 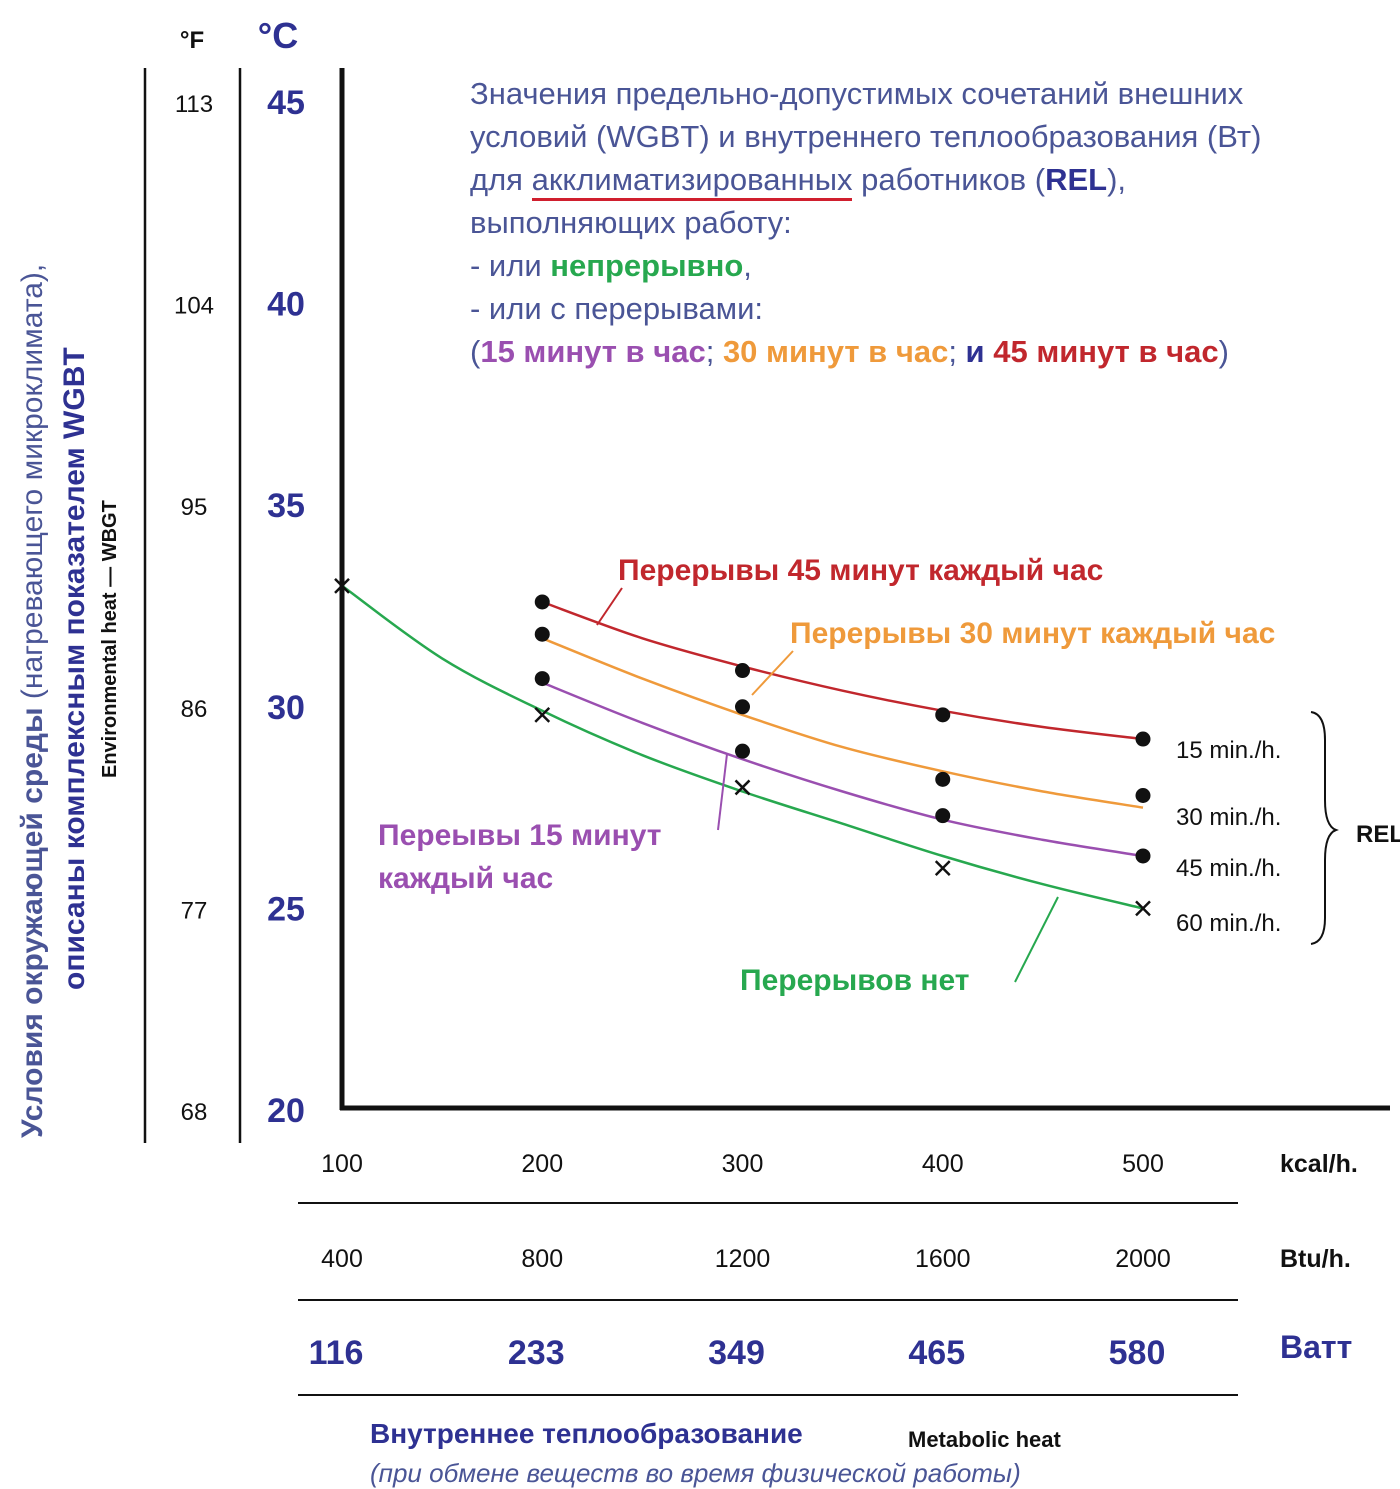 I want to click on title-30-min: 30 минут в час, so click(x=835, y=351).